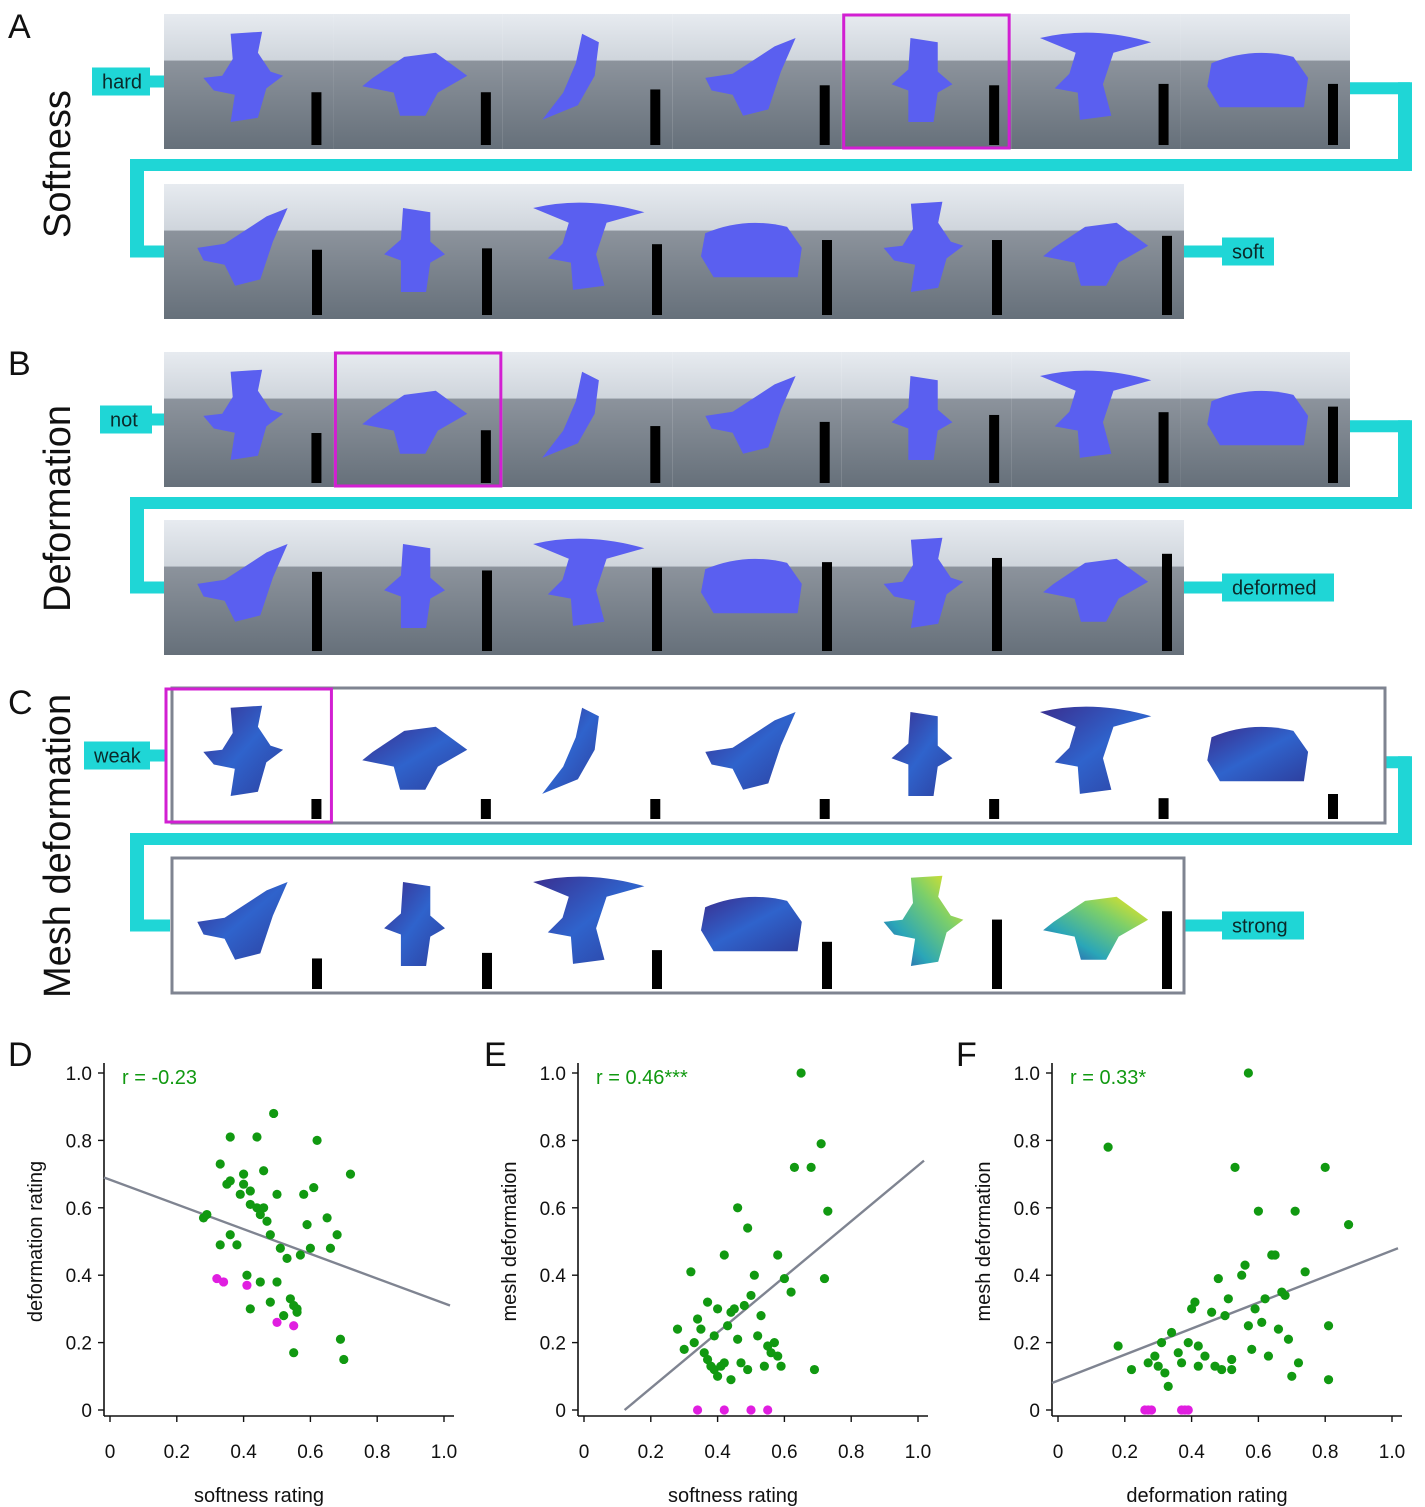  Describe the element at coordinates (1380, 426) in the screenshot. I see `panel-b-connector-top-stub` at that location.